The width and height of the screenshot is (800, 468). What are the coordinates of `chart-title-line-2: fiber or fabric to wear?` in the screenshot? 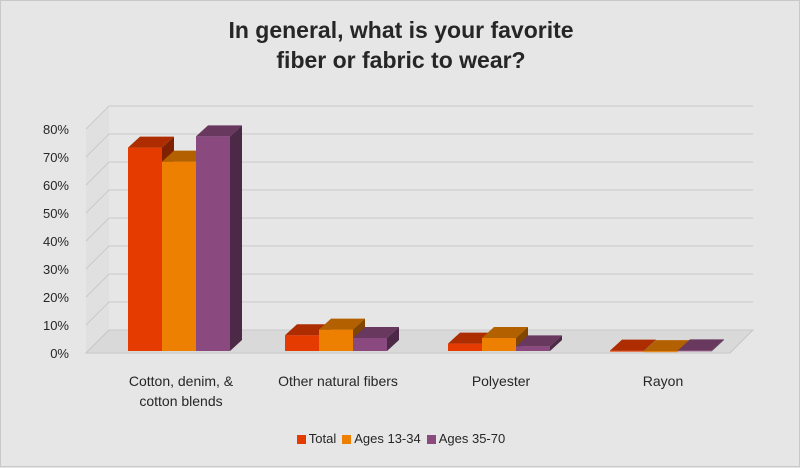 It's located at (401, 60).